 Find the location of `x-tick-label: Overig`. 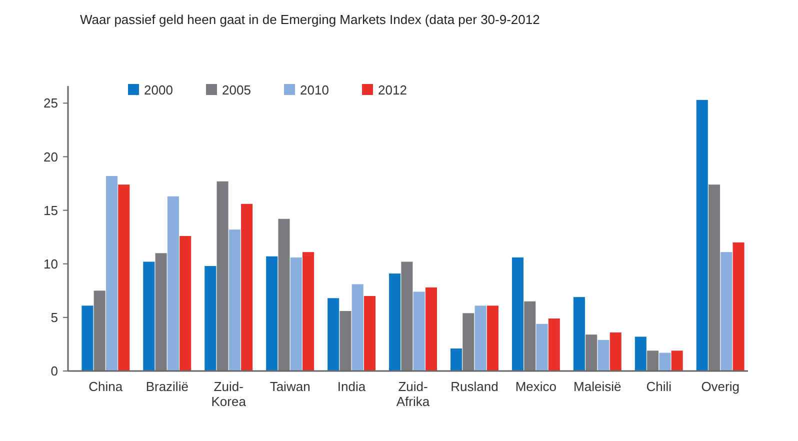

x-tick-label: Overig is located at coordinates (720, 386).